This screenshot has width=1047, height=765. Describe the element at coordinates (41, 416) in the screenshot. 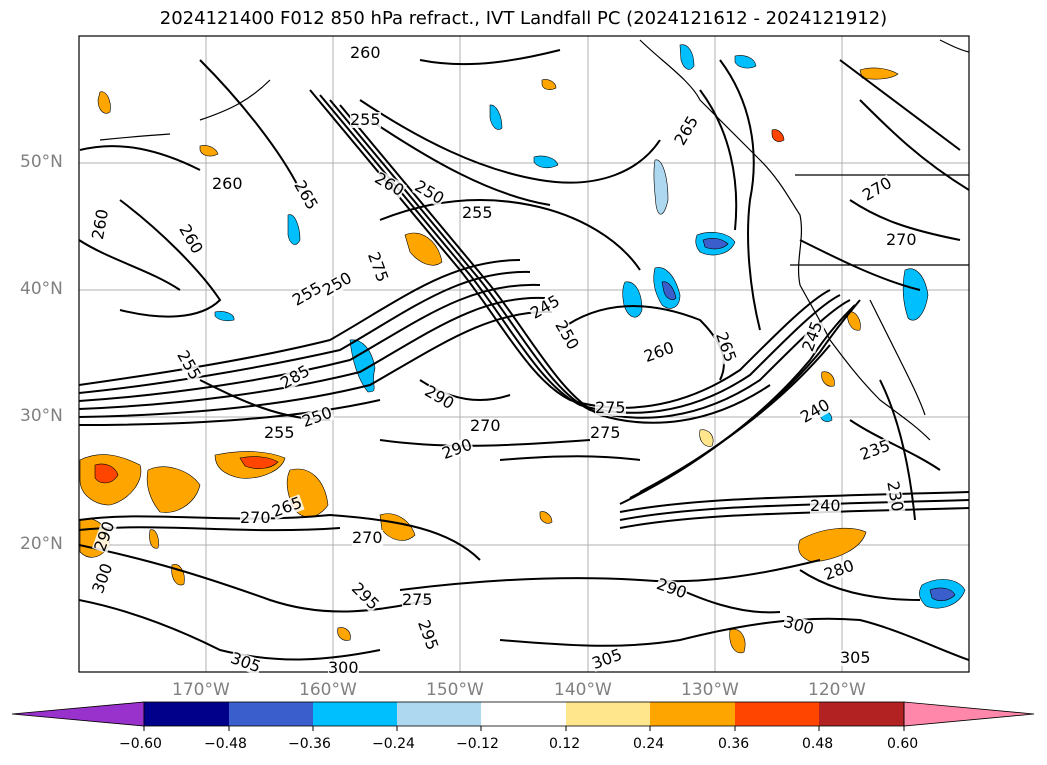

I see `lat-label-30n: 30°N` at that location.